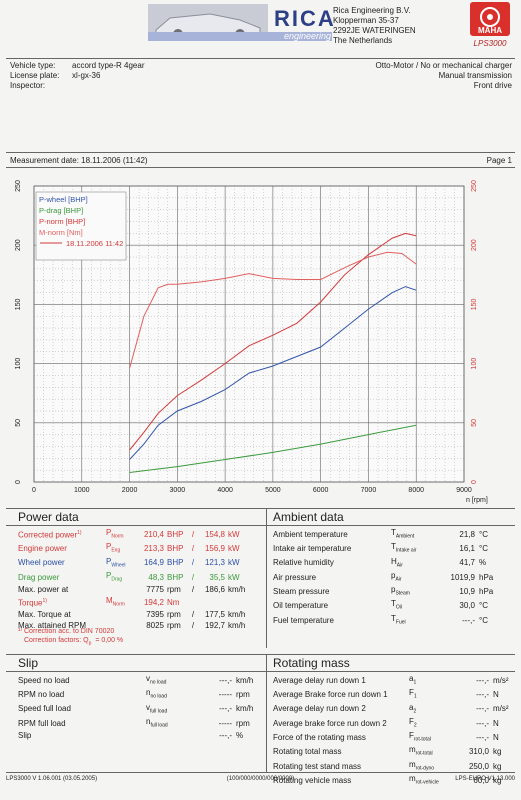 The image size is (521, 800). Describe the element at coordinates (109, 640) in the screenshot. I see `correction-factors-value: = 0,00 %` at that location.